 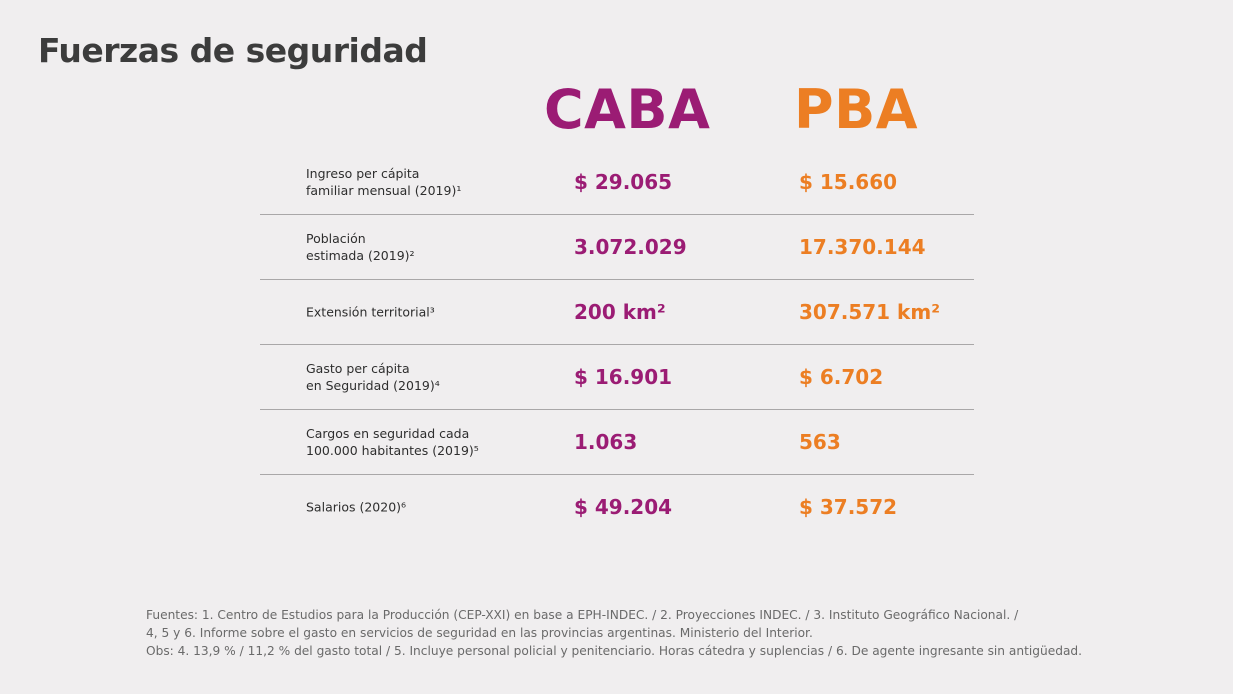 I want to click on page-title: Fuerzas de seguridad, so click(x=233, y=50).